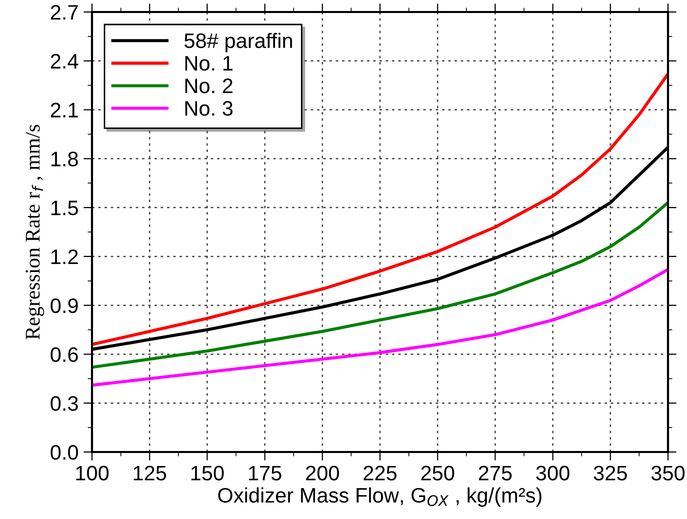  I want to click on legend-label: 58# paraffin, so click(238, 42).